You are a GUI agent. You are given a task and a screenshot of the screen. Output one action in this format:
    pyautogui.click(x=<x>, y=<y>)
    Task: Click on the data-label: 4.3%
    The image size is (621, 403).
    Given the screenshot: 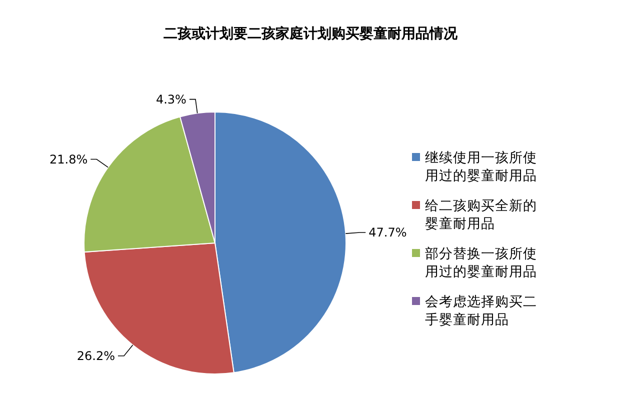 What is the action you would take?
    pyautogui.click(x=171, y=99)
    